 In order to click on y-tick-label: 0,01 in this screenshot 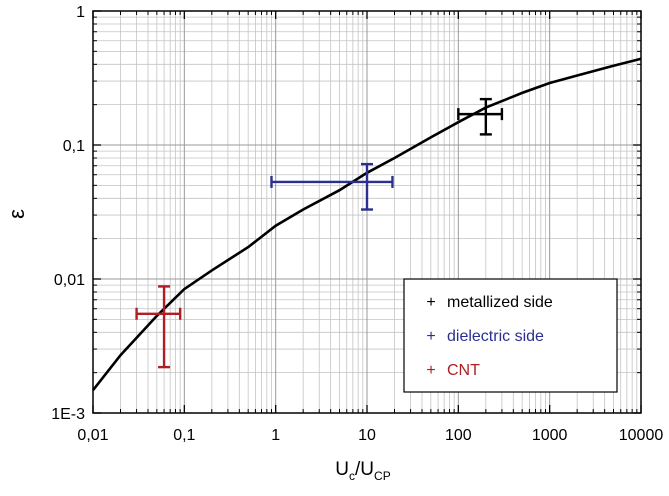, I will do `click(69, 280)`.